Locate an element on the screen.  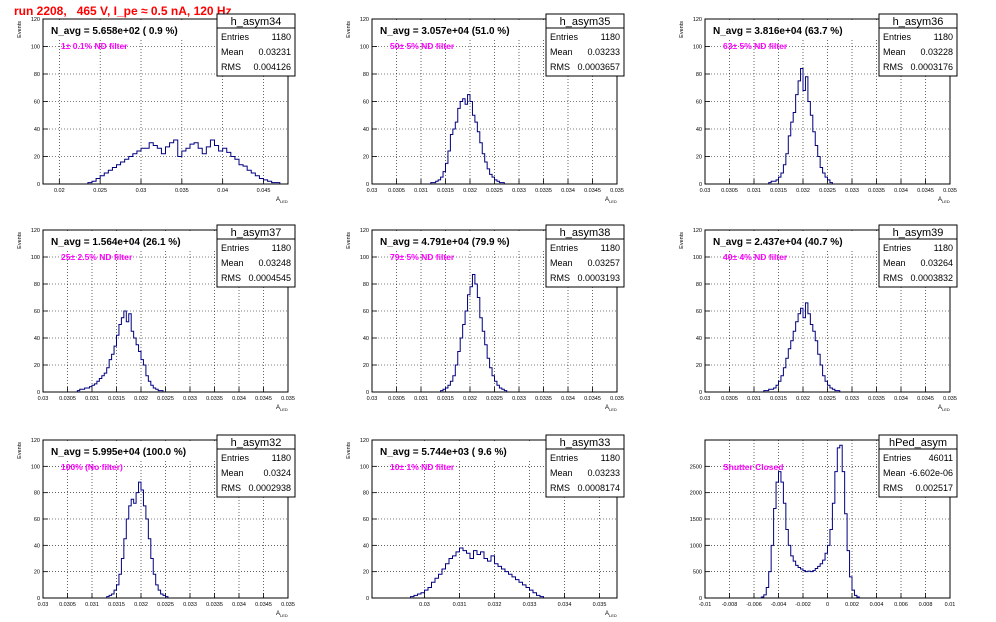
x-tick-label: 0.025 is located at coordinates (100, 191).